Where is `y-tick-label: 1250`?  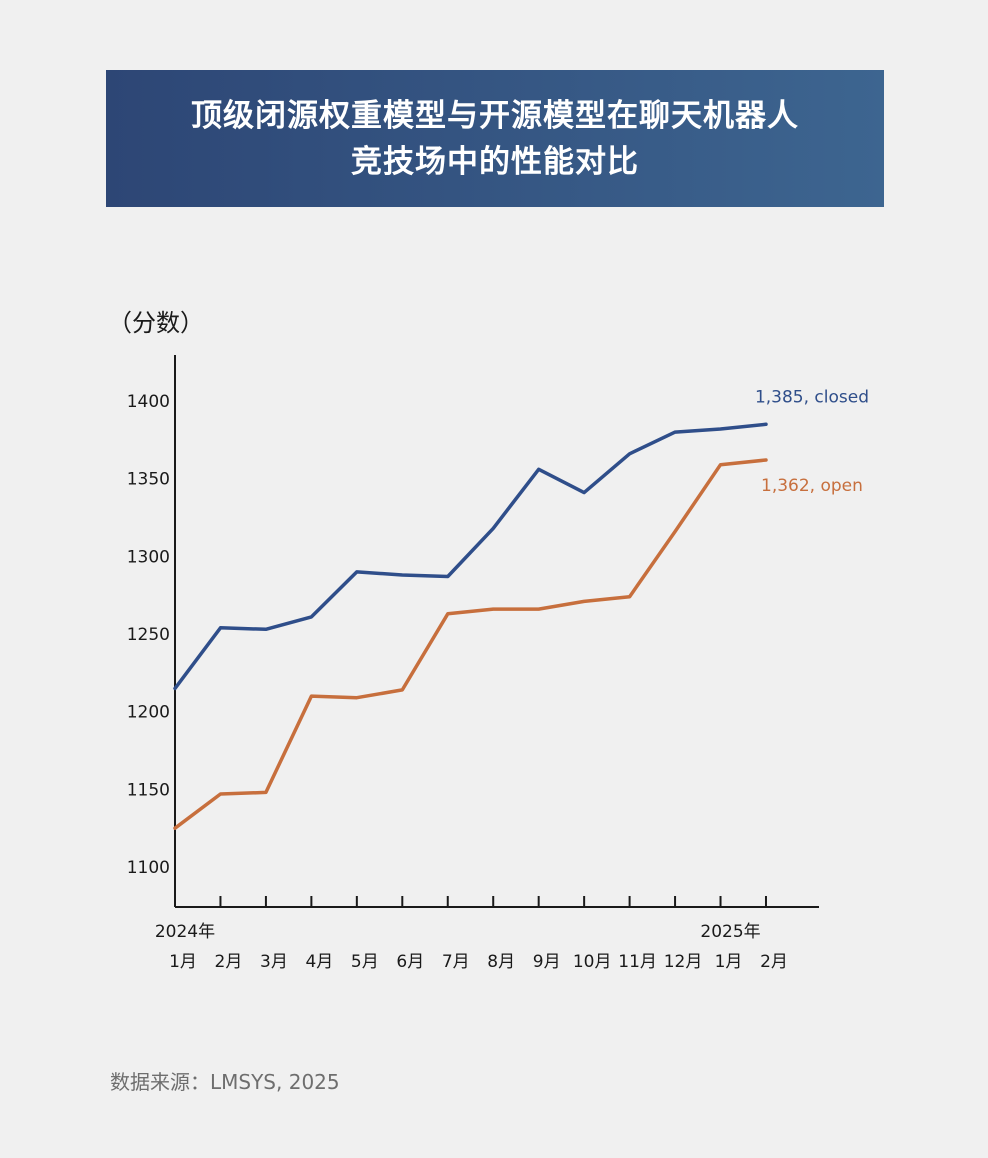
y-tick-label: 1250 is located at coordinates (148, 635).